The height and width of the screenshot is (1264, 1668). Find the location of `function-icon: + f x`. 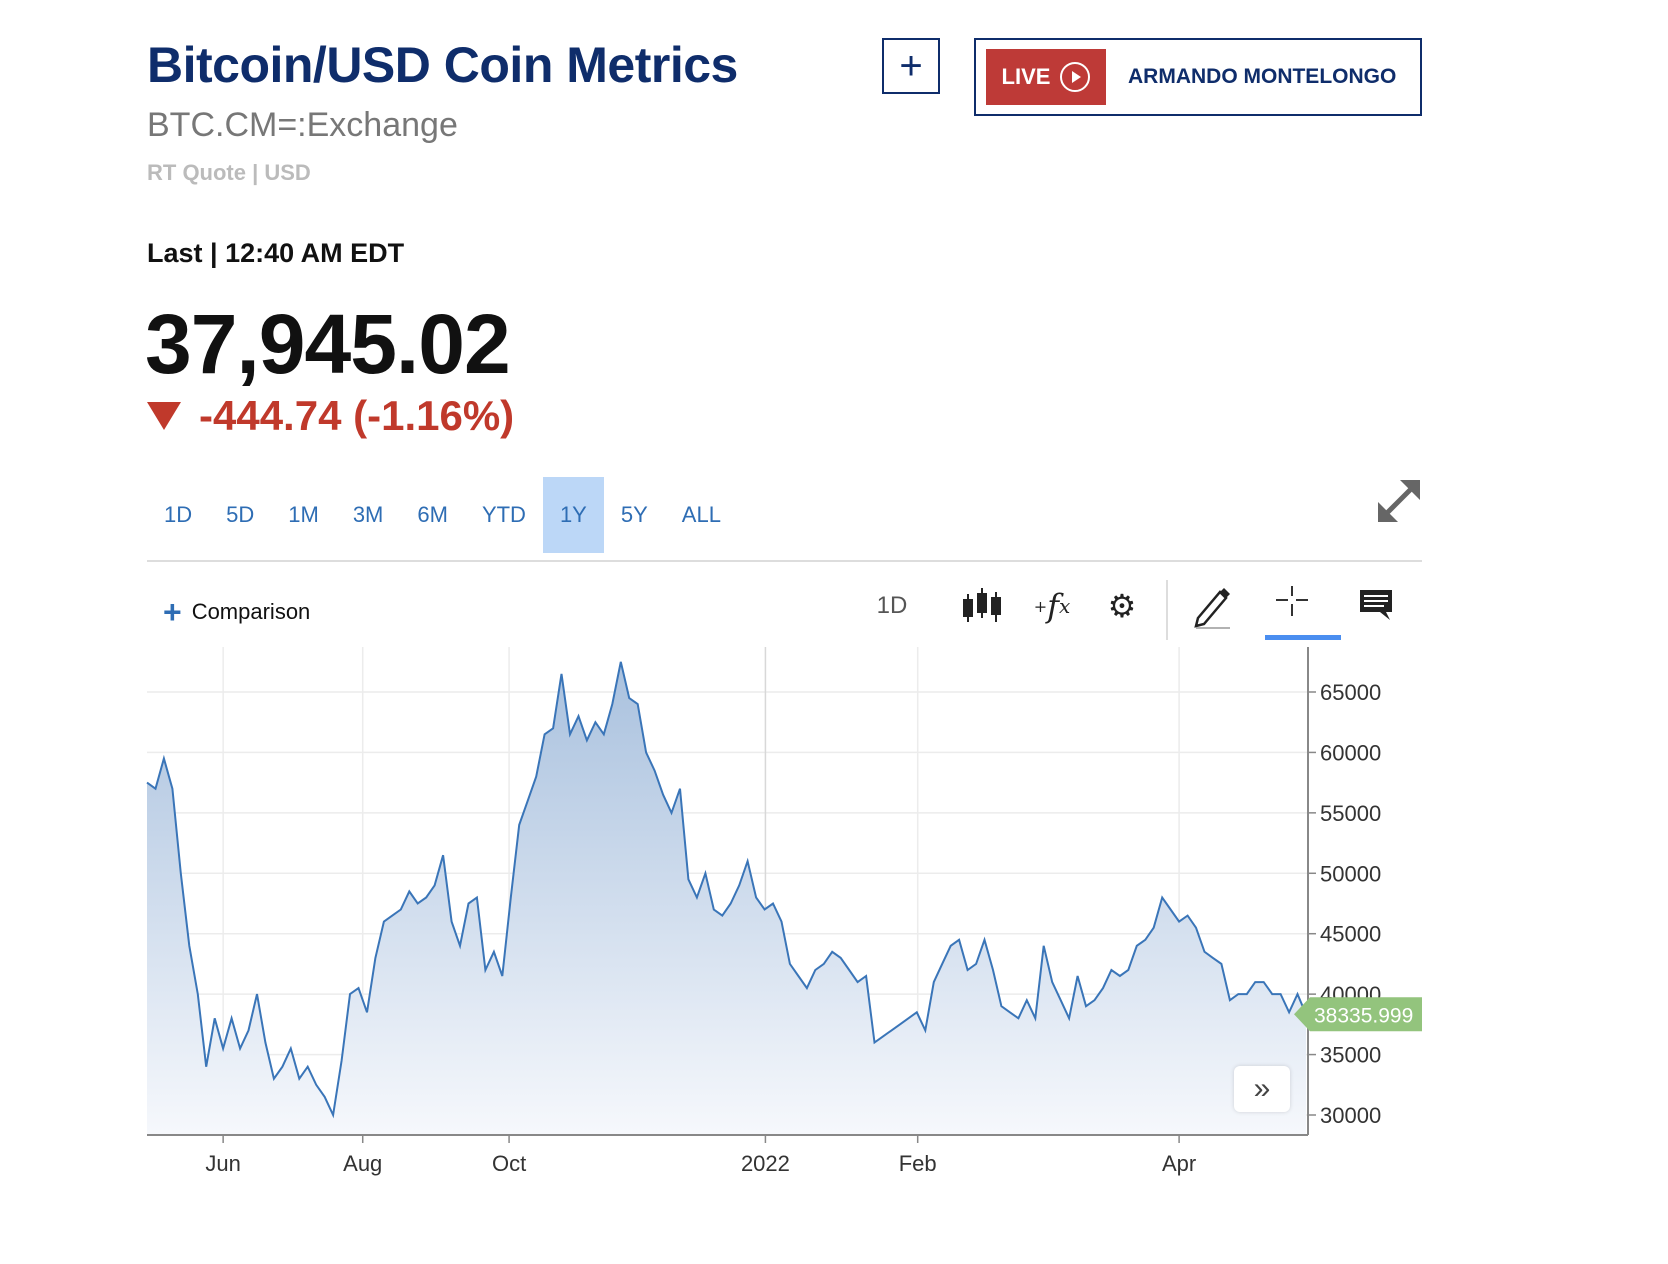

function-icon: + f x is located at coordinates (1052, 606).